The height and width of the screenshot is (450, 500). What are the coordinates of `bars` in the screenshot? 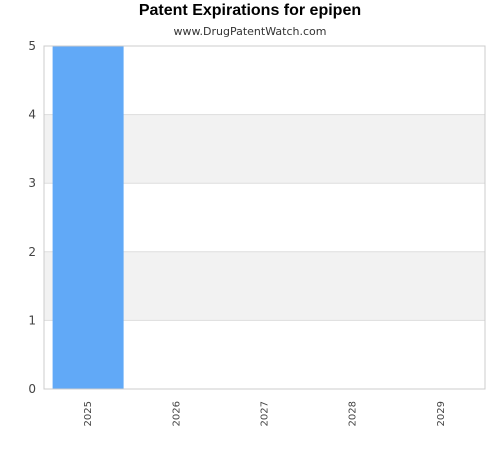 It's located at (88, 217).